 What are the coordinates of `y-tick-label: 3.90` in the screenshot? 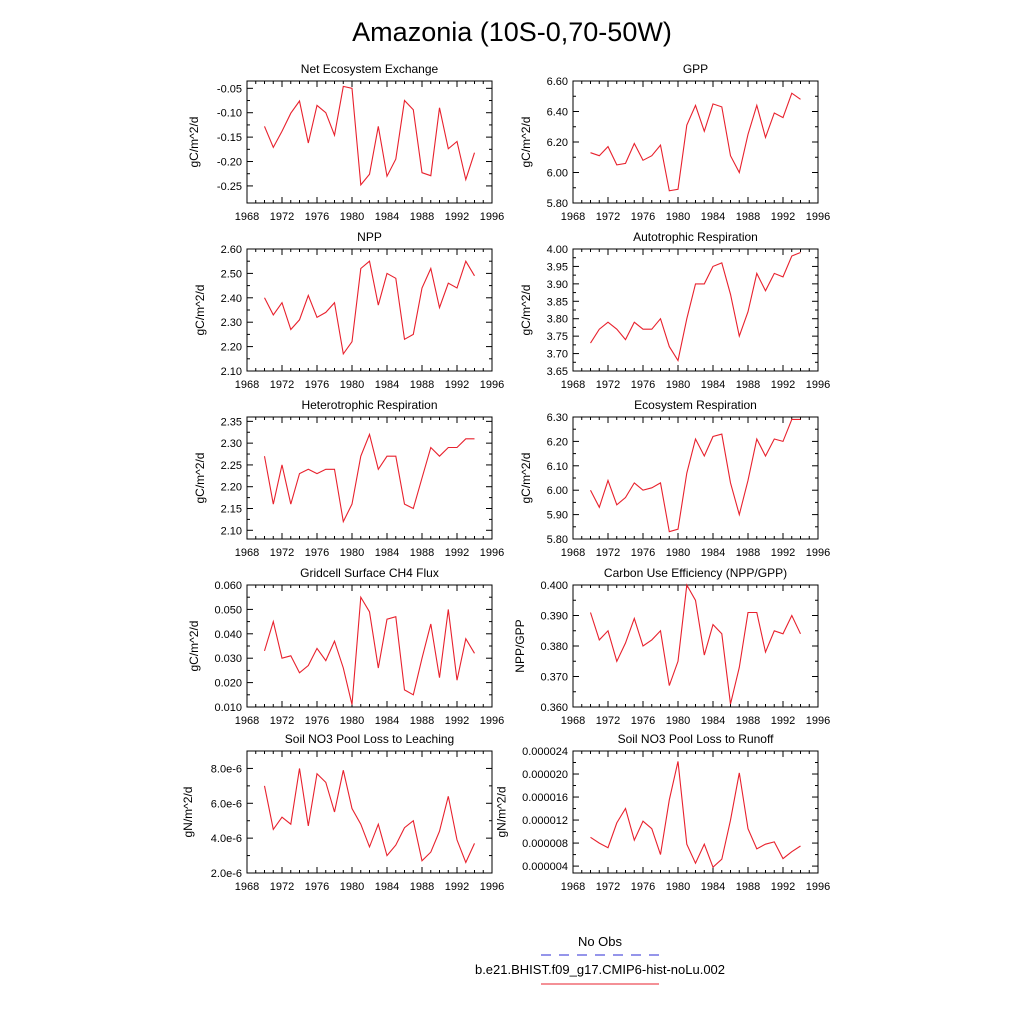 It's located at (557, 285).